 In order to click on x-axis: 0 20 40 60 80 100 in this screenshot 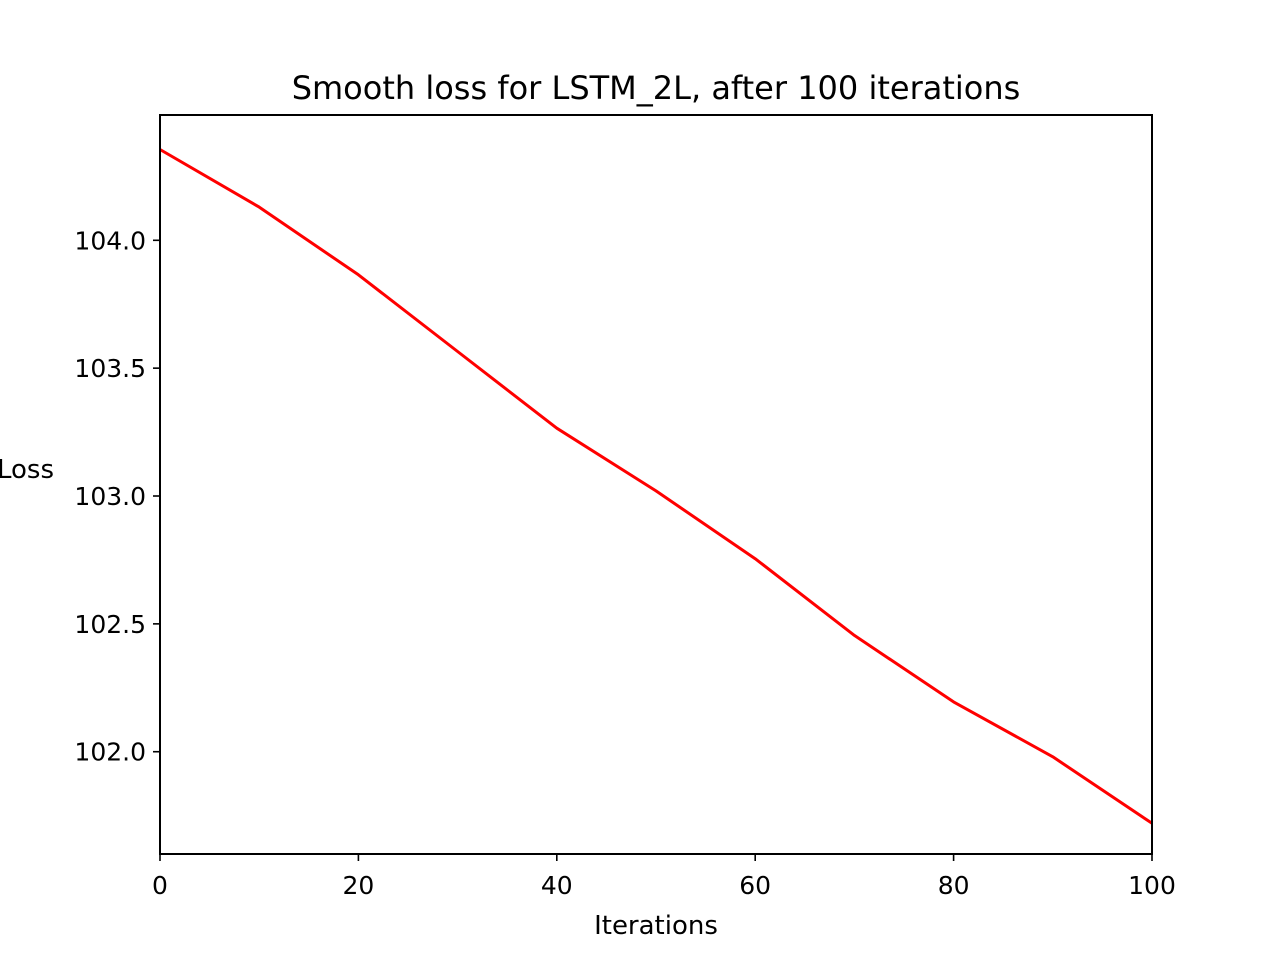, I will do `click(664, 877)`.